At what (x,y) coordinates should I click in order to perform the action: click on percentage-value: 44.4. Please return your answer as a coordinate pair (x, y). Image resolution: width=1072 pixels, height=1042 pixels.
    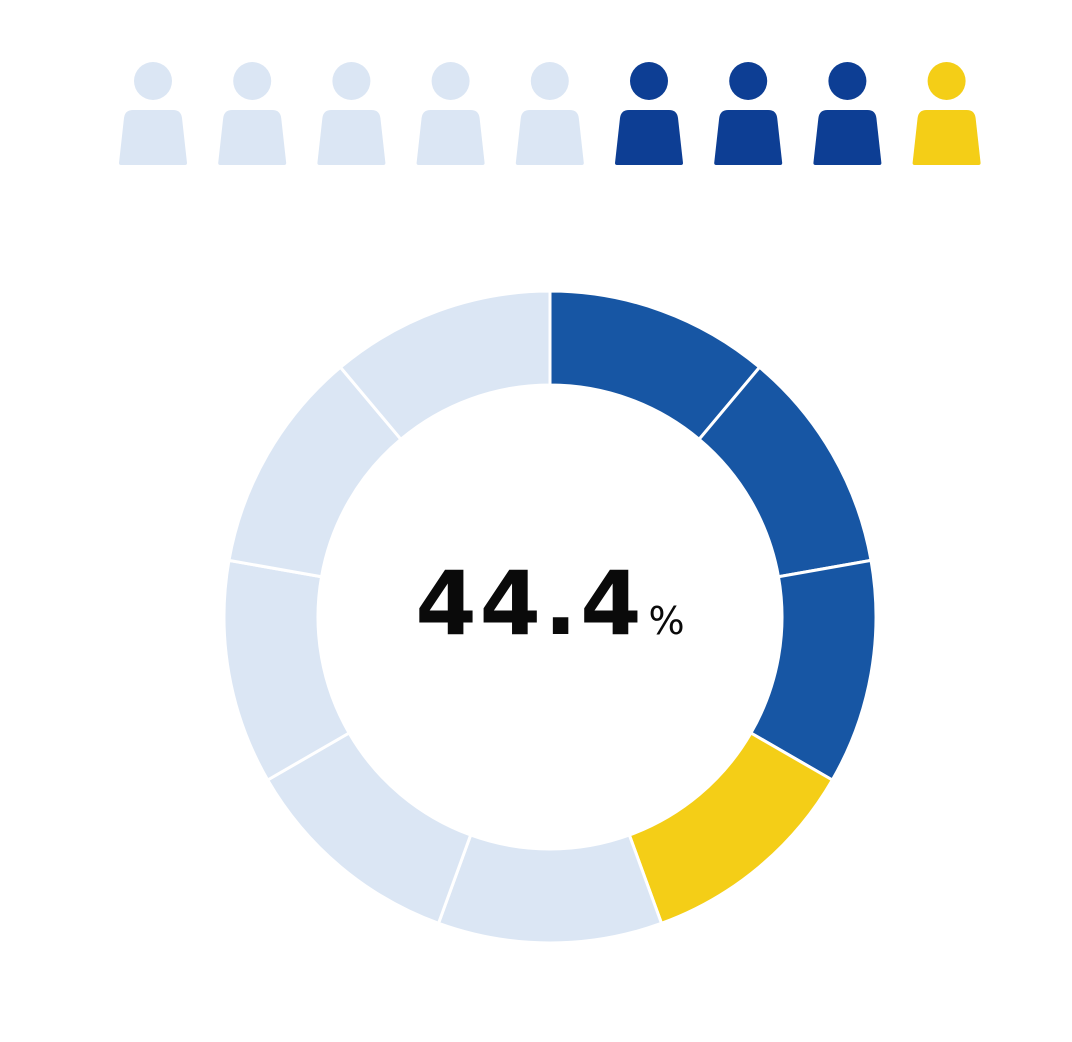
    Looking at the image, I should click on (530, 603).